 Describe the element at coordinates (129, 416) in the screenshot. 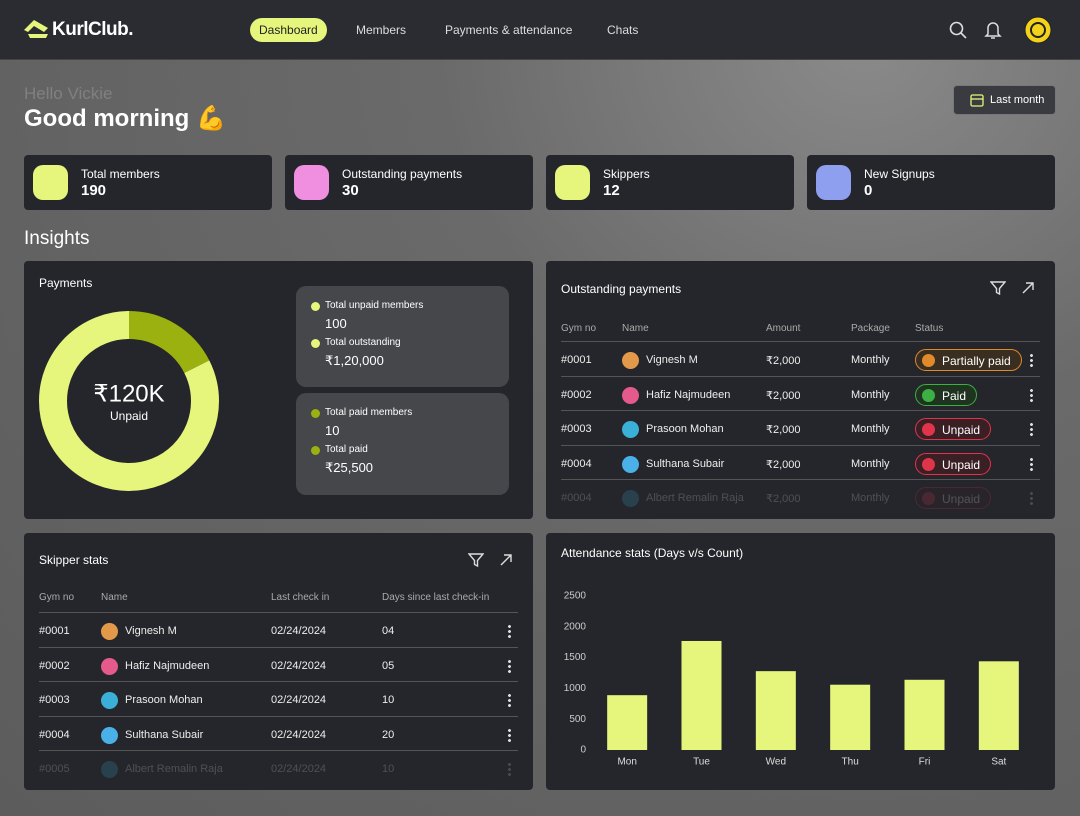

I see `donut-label: Unpaid` at that location.